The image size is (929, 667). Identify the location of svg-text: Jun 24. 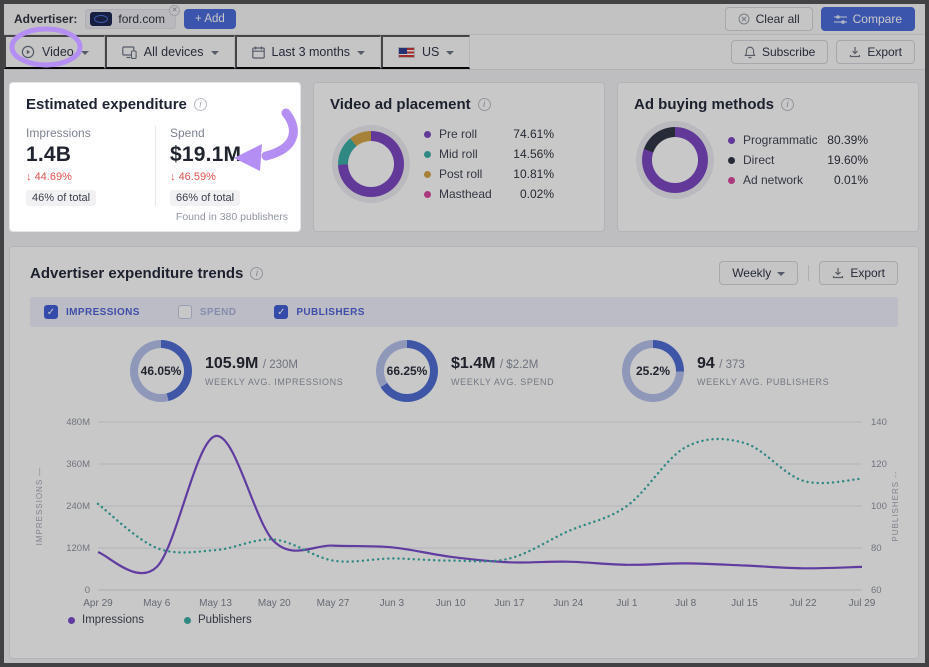
(568, 603).